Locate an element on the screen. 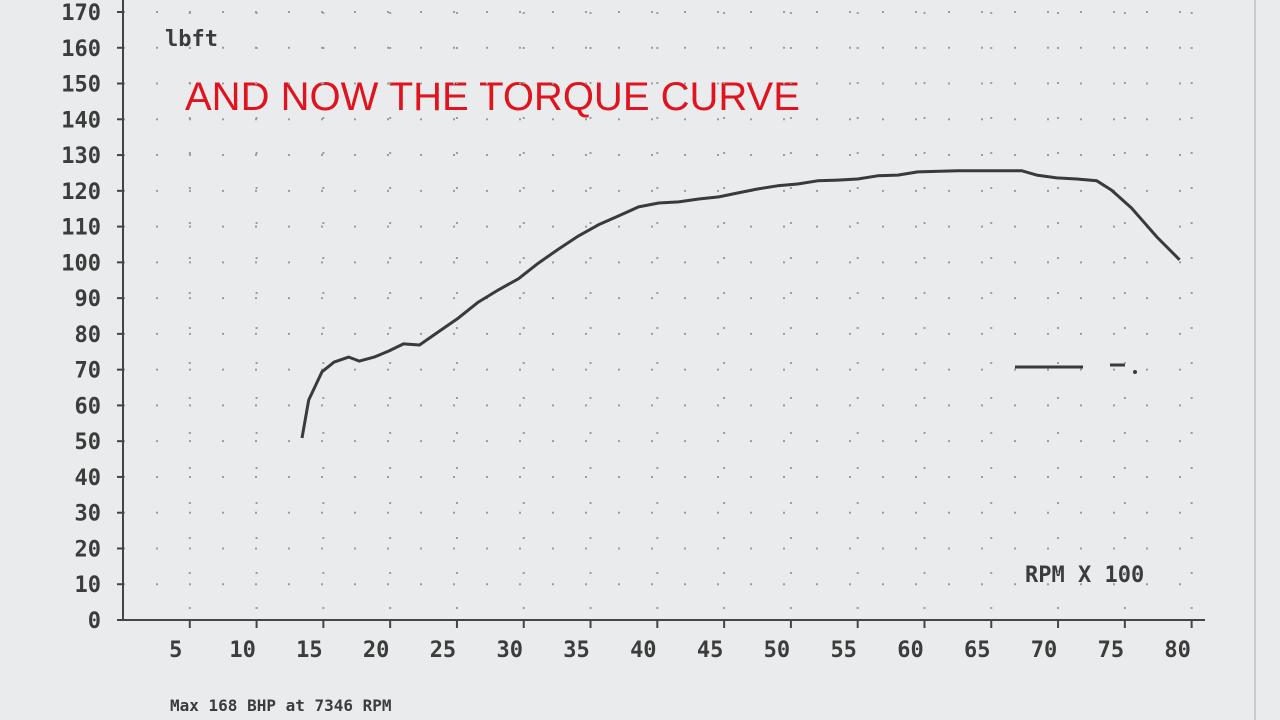 The height and width of the screenshot is (720, 1280). x-tick-label: 25 is located at coordinates (443, 650).